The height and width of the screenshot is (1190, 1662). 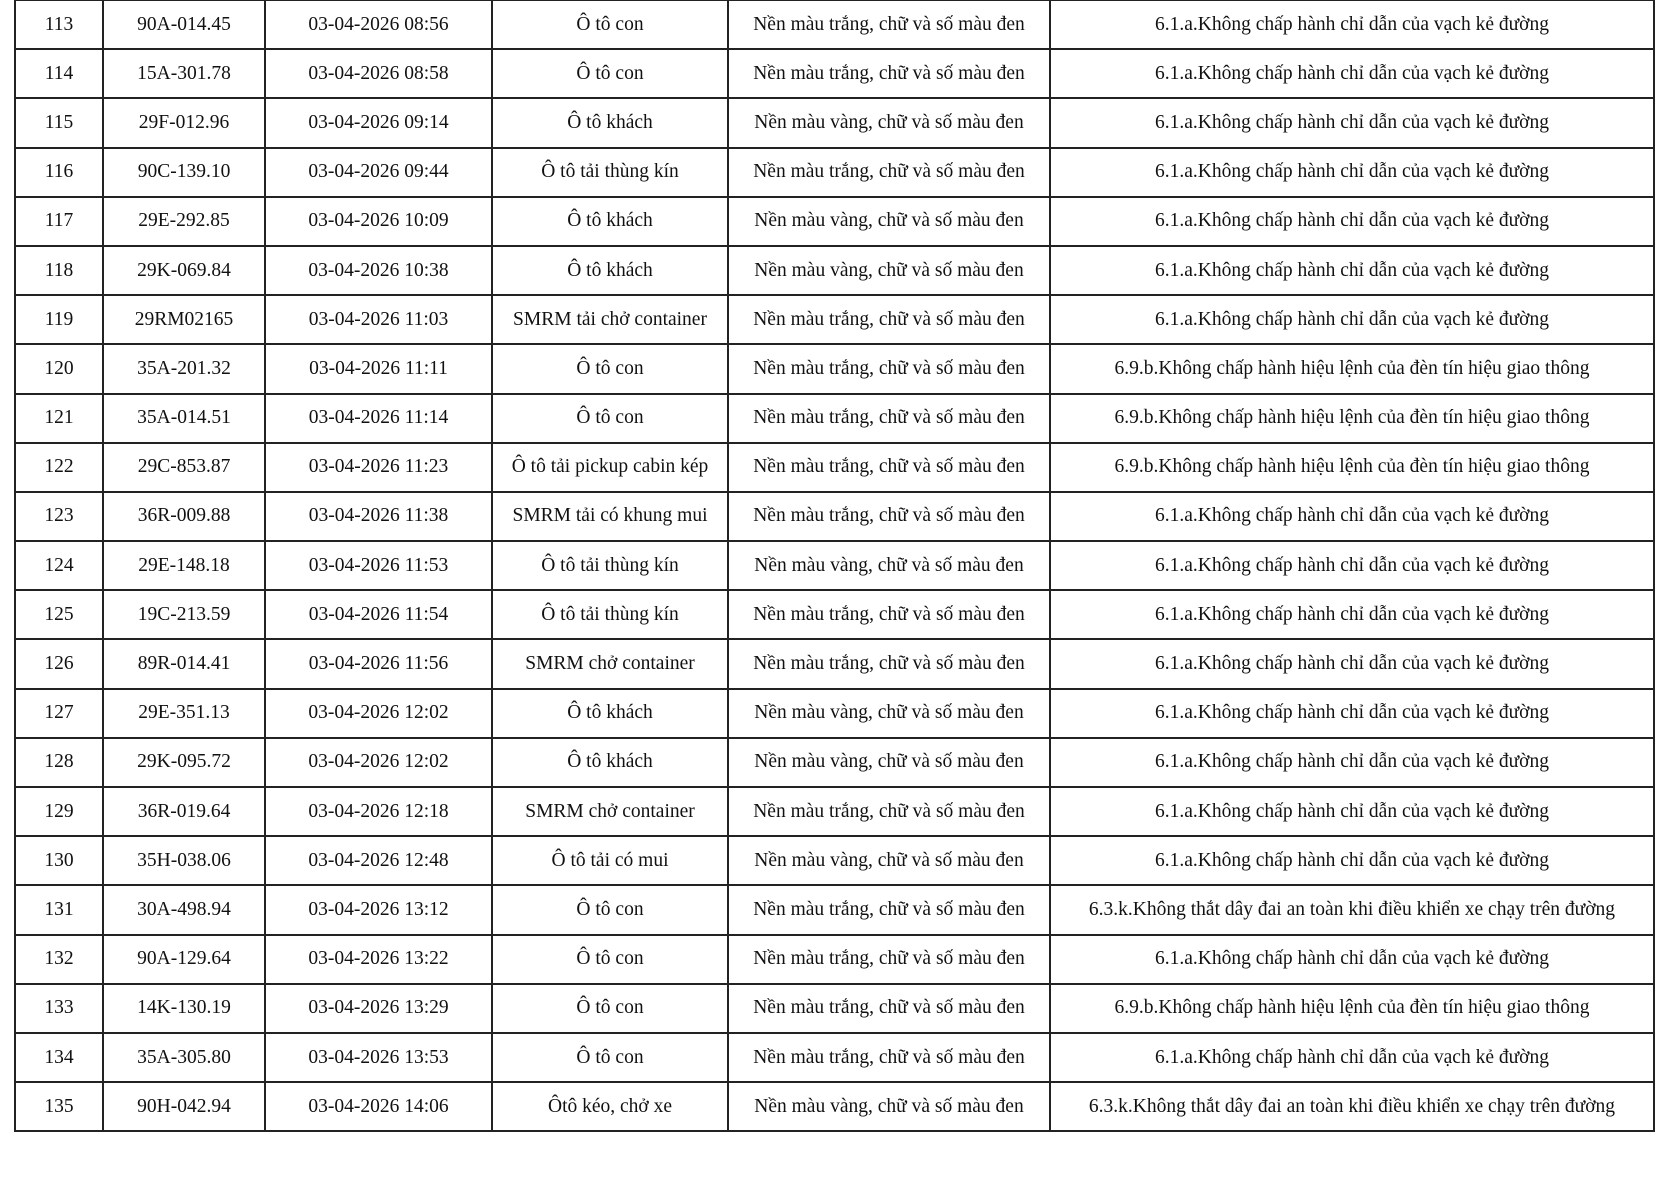 What do you see at coordinates (378, 1008) in the screenshot?
I see `violation-time-cell: 03-04-2026 13:29` at bounding box center [378, 1008].